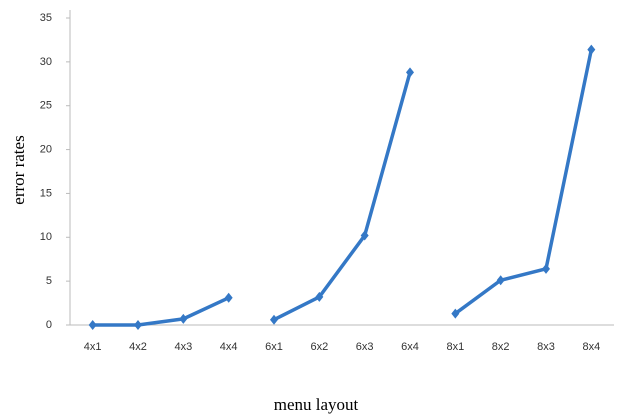 The image size is (621, 419). Describe the element at coordinates (319, 347) in the screenshot. I see `x-tick-label: 6x2` at that location.